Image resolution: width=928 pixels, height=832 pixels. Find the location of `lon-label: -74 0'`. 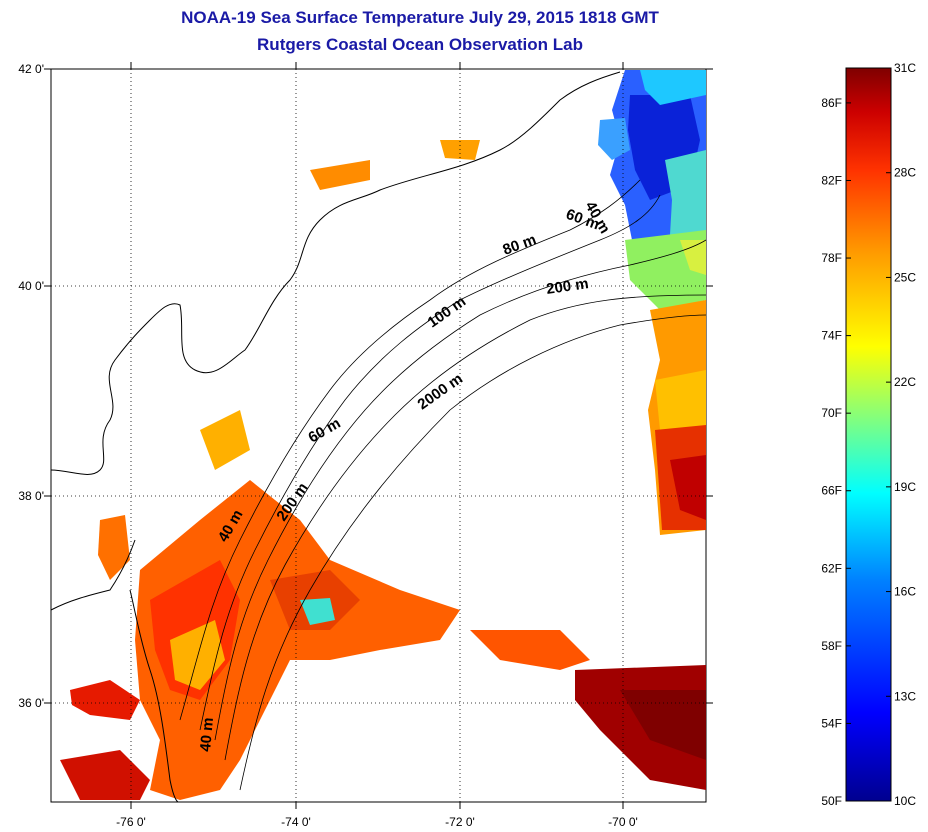

lon-label: -74 0' is located at coordinates (296, 822).